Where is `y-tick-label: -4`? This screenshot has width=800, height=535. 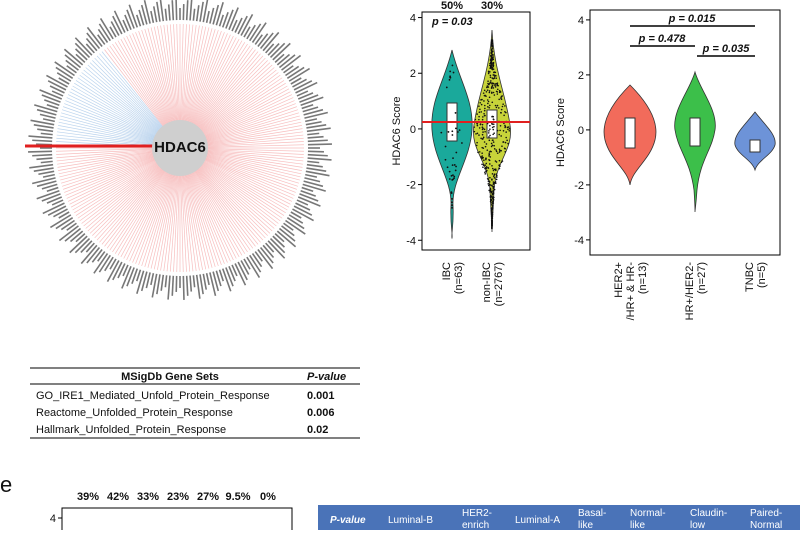 y-tick-label: -4 is located at coordinates (579, 241).